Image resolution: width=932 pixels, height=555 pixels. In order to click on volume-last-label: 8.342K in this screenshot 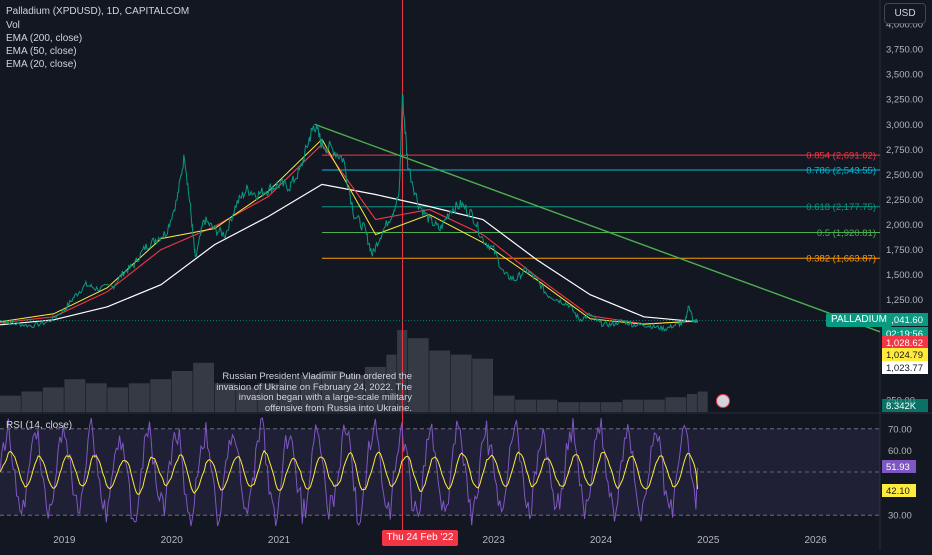, I will do `click(901, 406)`.